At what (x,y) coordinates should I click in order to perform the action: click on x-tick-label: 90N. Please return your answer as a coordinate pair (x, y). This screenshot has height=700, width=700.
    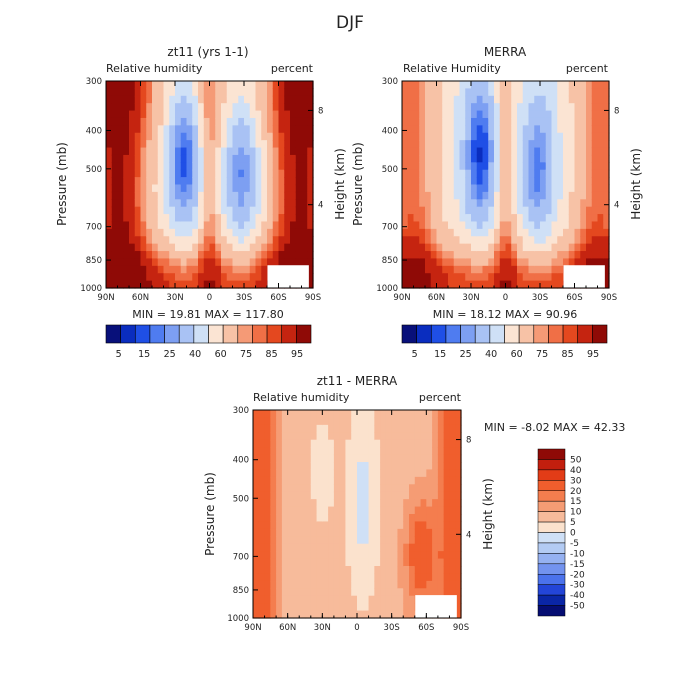
    Looking at the image, I should click on (401, 298).